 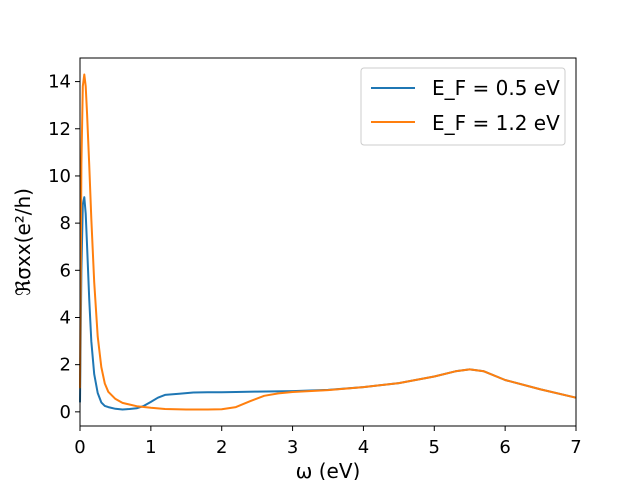 I want to click on y-tick-label: 2, so click(x=65, y=365).